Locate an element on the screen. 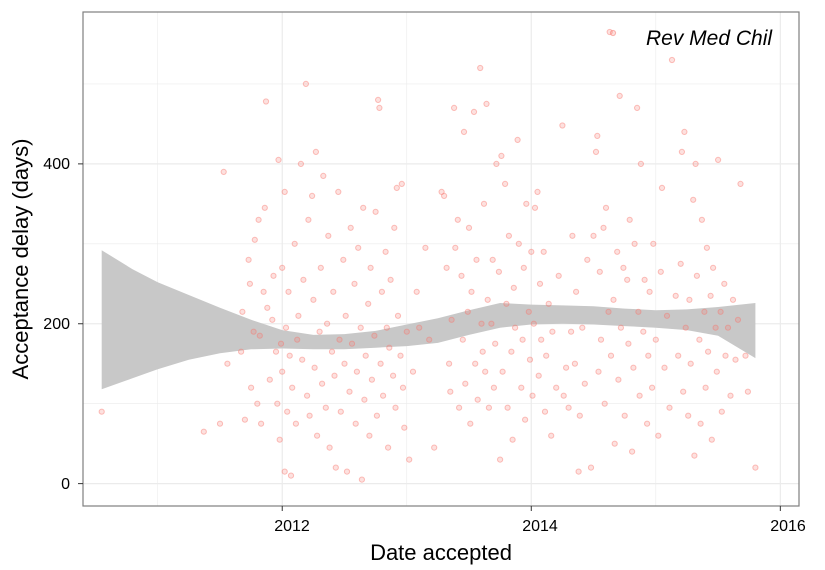  y-axis-title: Acceptance delay (days) is located at coordinates (20, 259).